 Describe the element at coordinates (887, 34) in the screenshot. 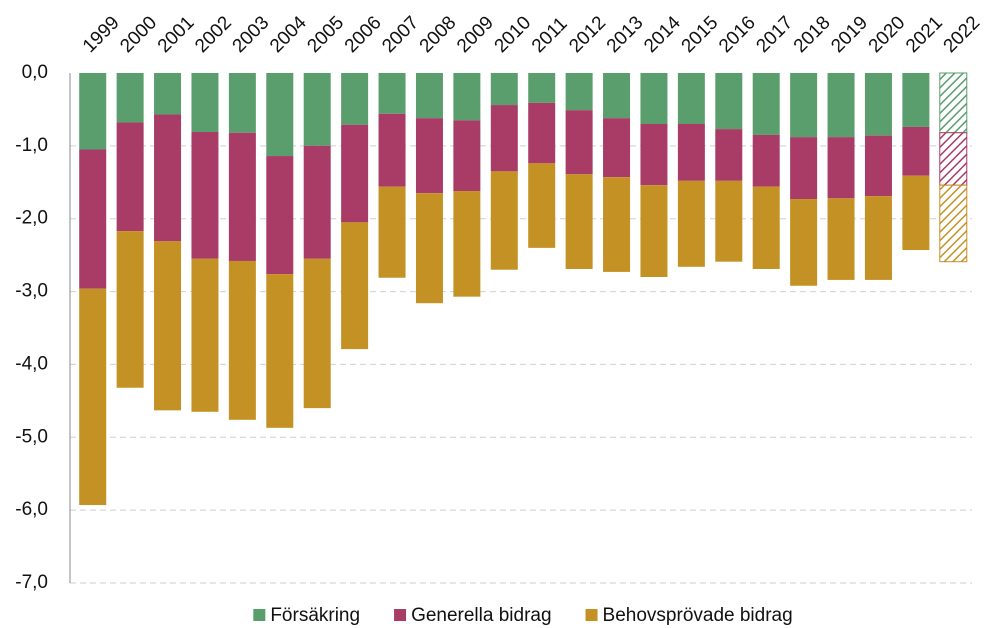

I see `x-tick-label: 2020` at that location.